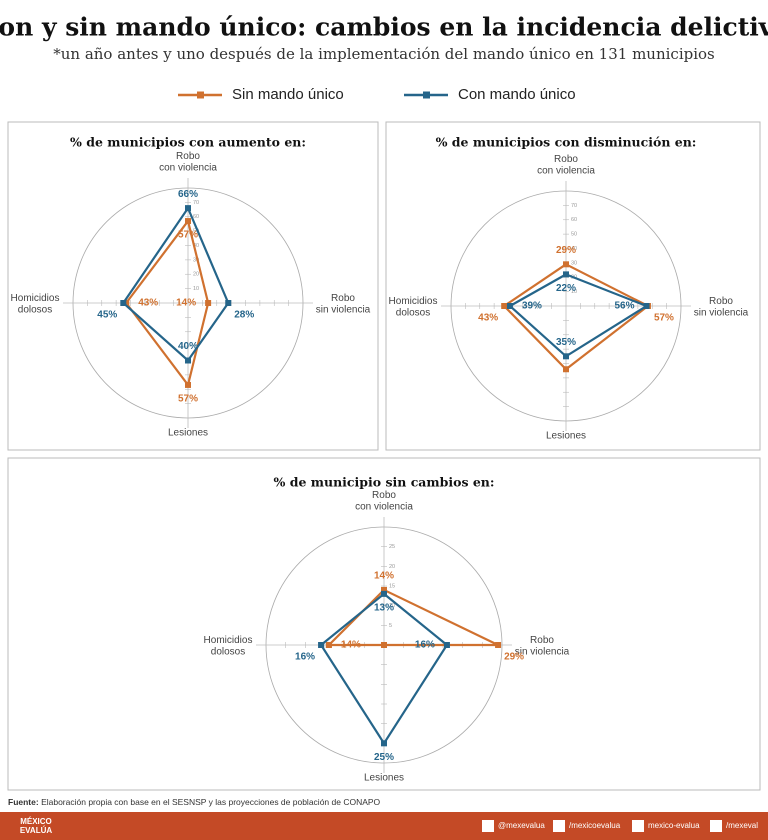 The image size is (768, 840). I want to click on value-label: 28%, so click(244, 315).